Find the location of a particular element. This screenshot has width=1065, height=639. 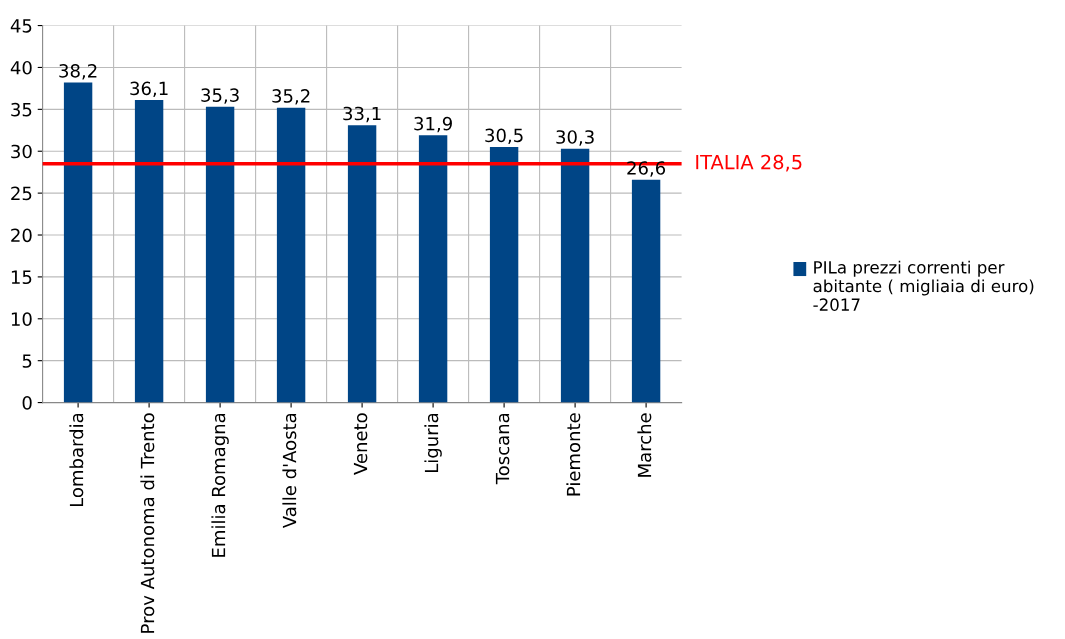

x-tick-label: Emilia Romagna is located at coordinates (220, 485).